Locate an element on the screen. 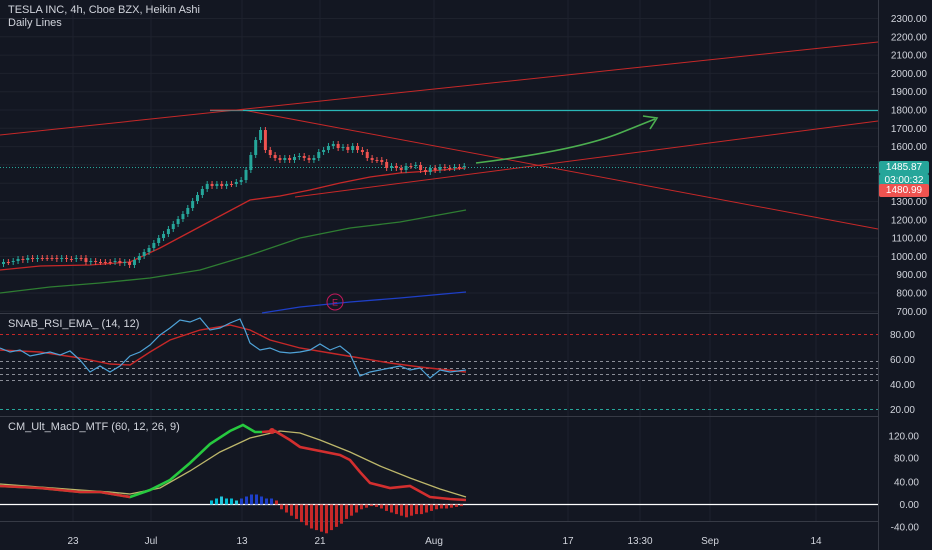 This screenshot has height=550, width=932. candlesticks is located at coordinates (234, 197).